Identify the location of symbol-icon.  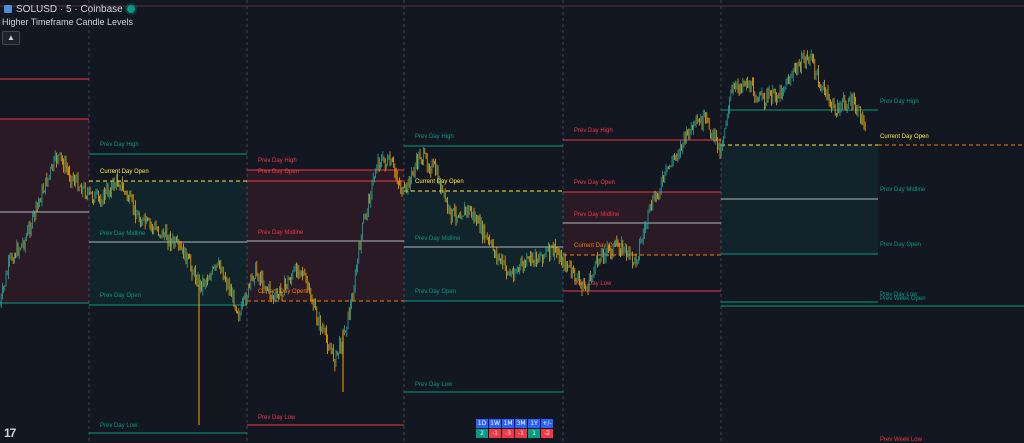
(8, 9).